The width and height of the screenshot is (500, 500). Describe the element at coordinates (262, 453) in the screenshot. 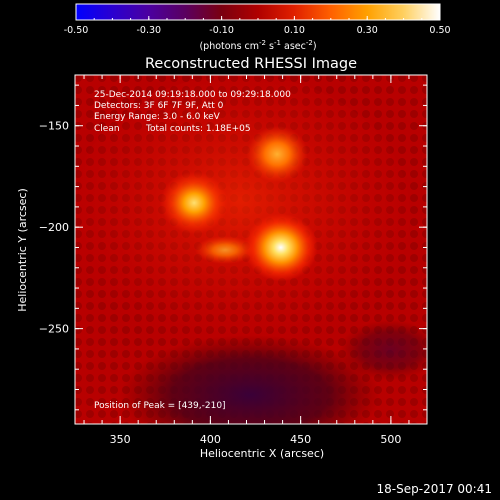

I see `x-axis-label: Heliocentric X (arcsec)` at that location.